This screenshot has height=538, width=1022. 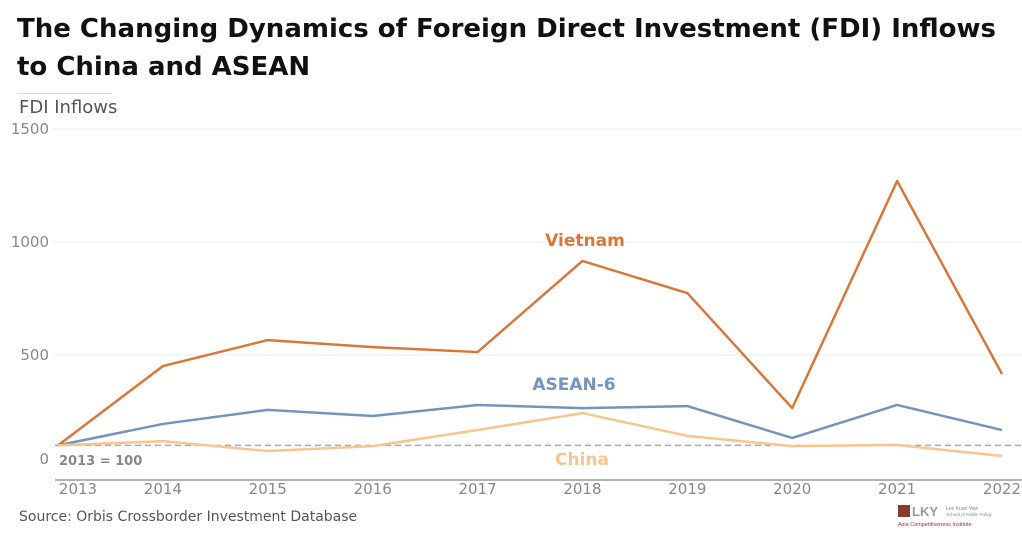 What do you see at coordinates (163, 489) in the screenshot?
I see `x-tick-label: 2014` at bounding box center [163, 489].